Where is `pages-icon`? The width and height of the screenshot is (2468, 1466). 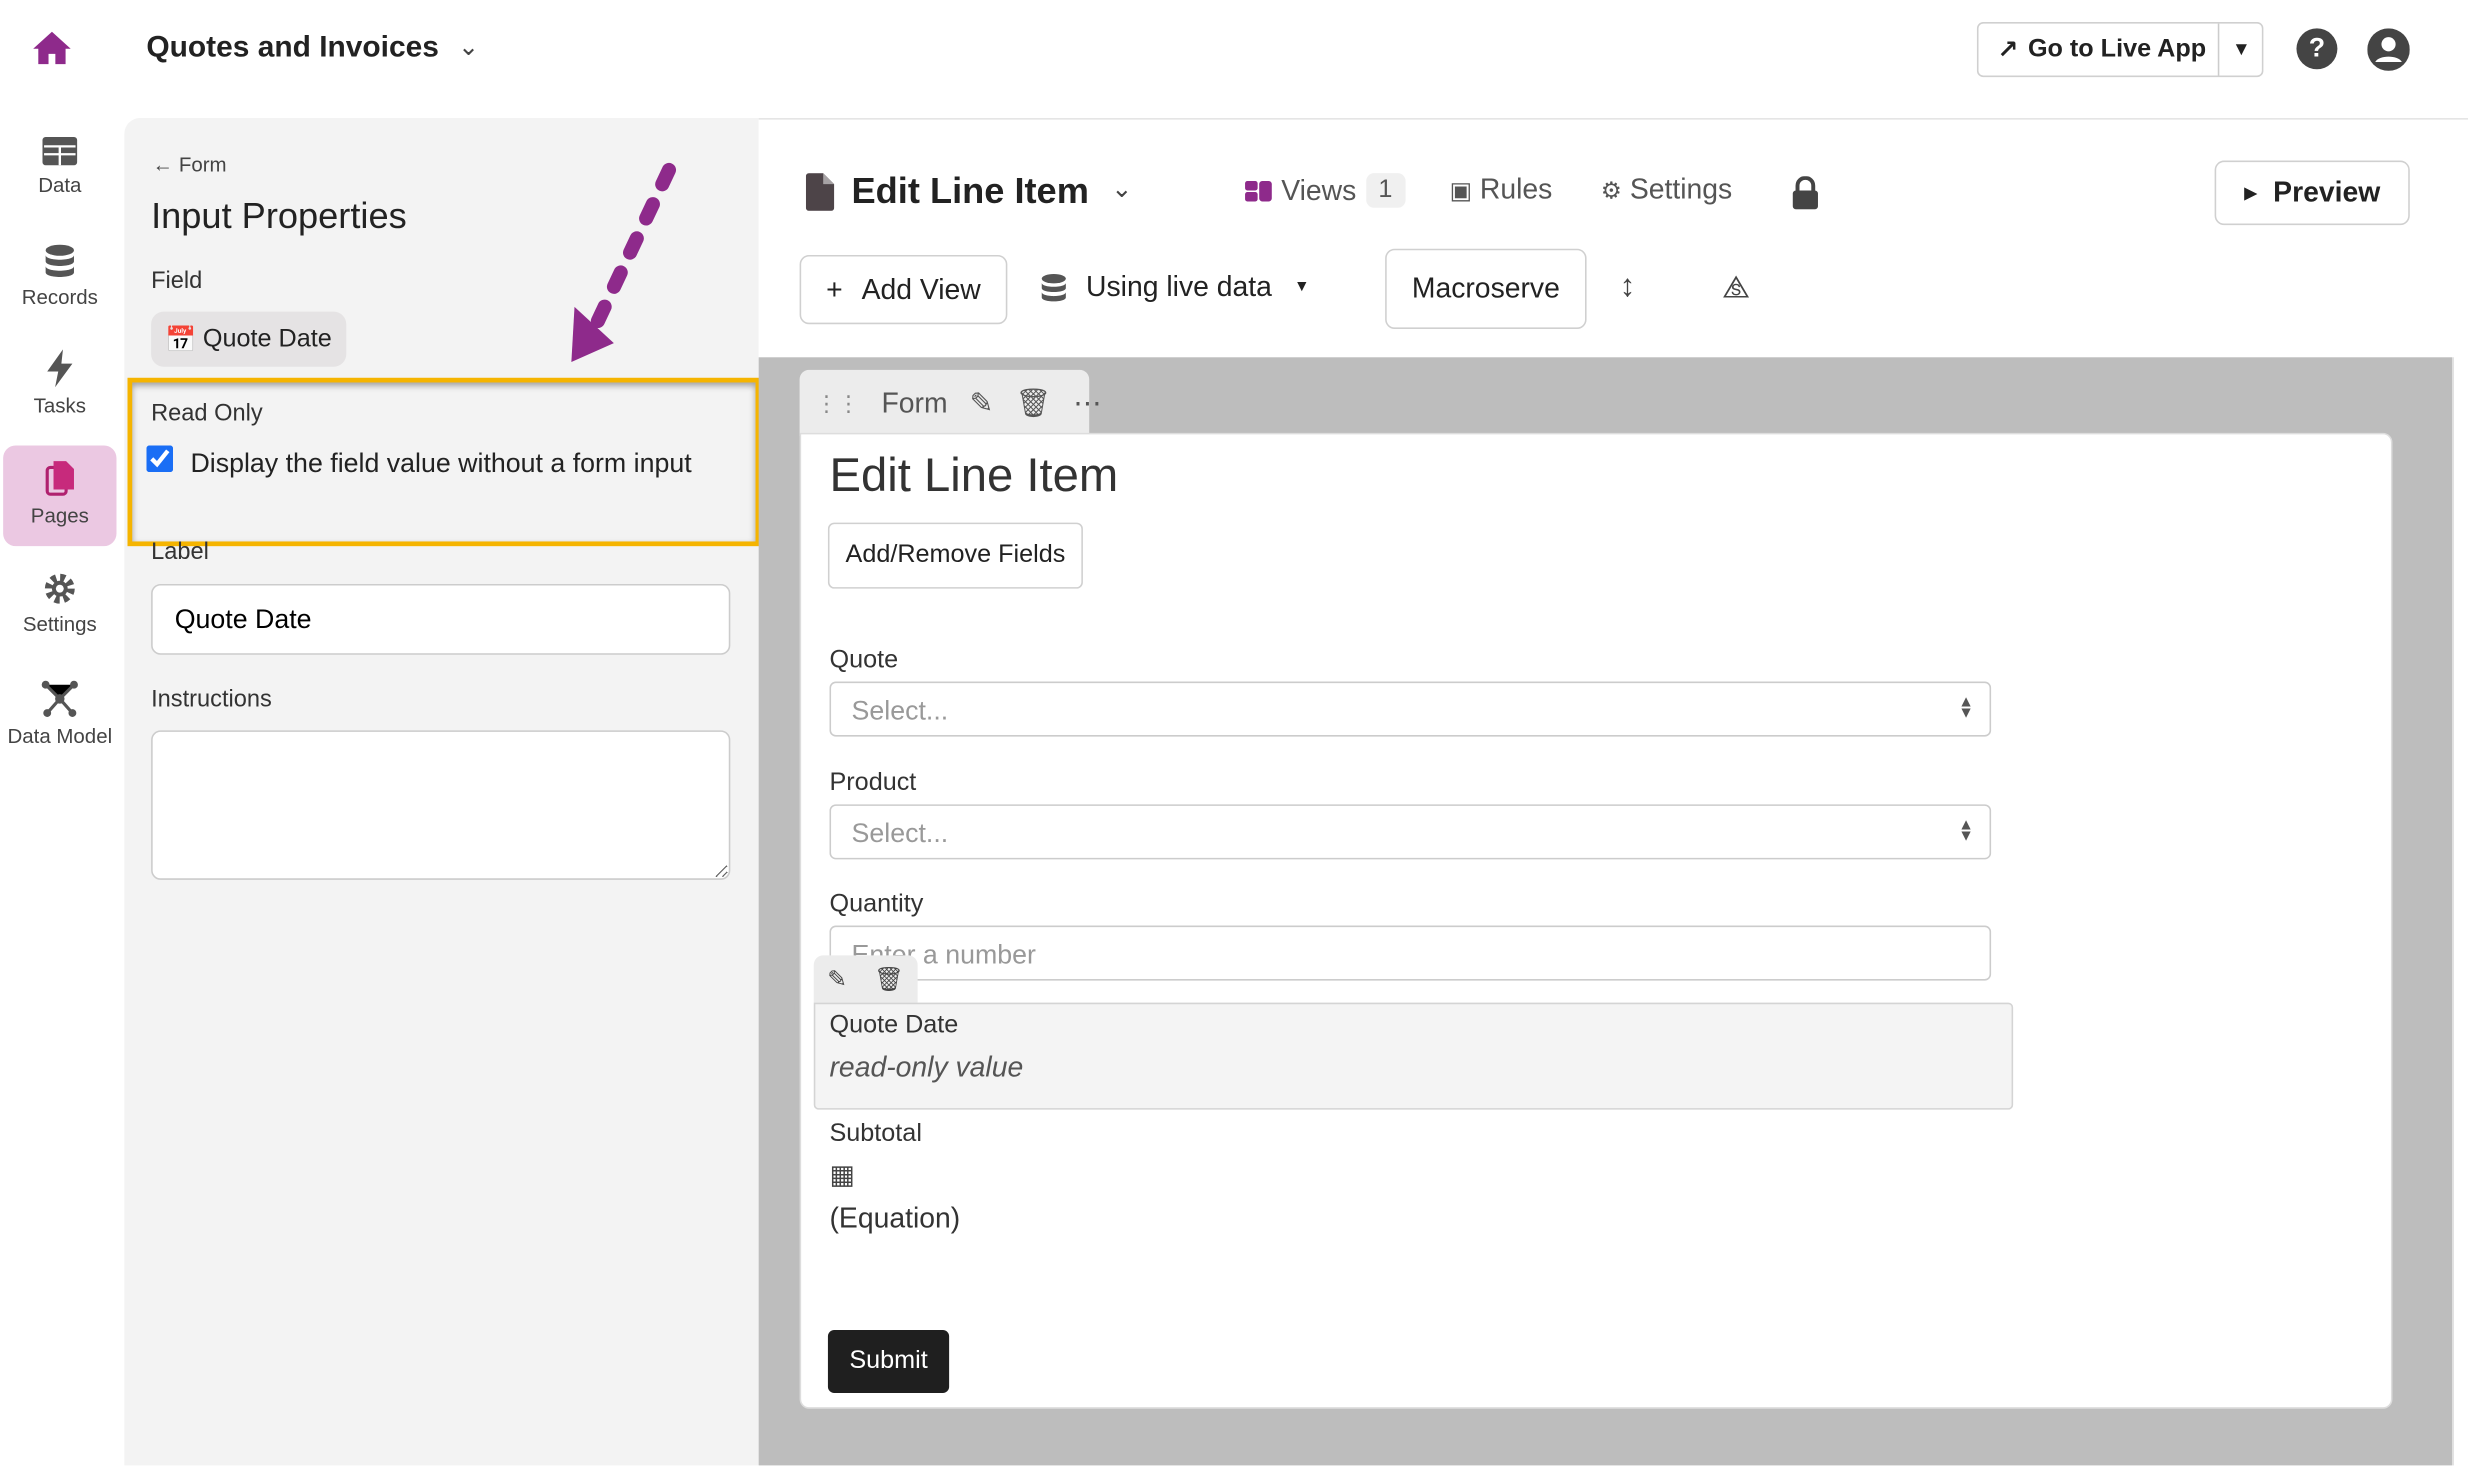 pages-icon is located at coordinates (59, 478).